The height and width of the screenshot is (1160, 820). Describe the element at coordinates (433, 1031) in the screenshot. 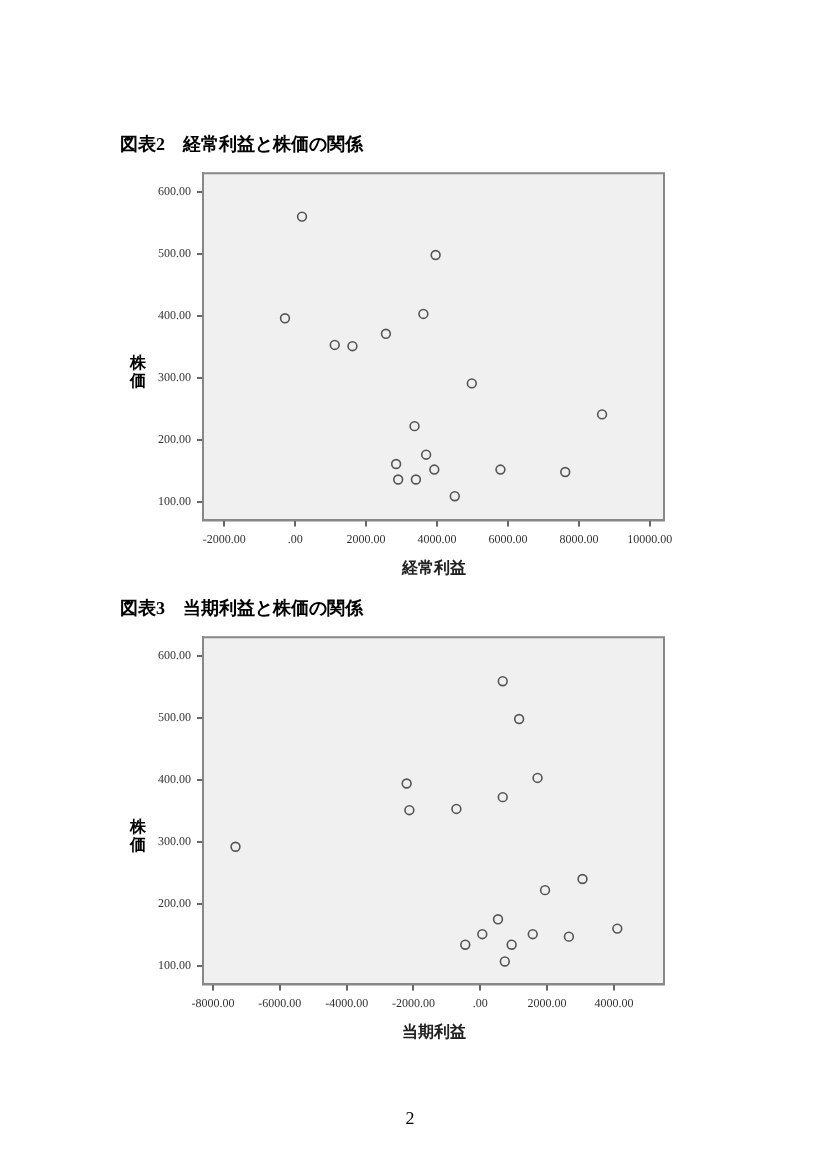

I see `x-axis-title: 当期利益` at that location.